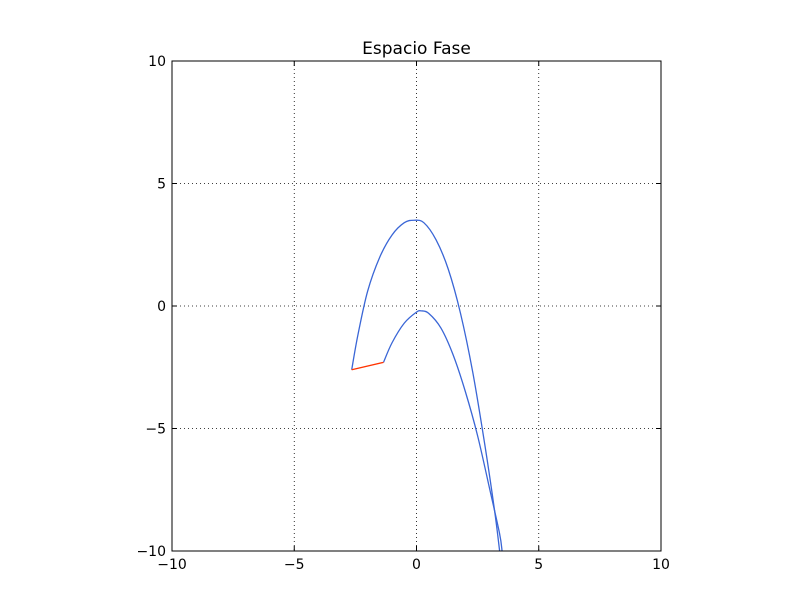 The width and height of the screenshot is (812, 612). Describe the element at coordinates (538, 565) in the screenshot. I see `x-tick-label: 5` at that location.